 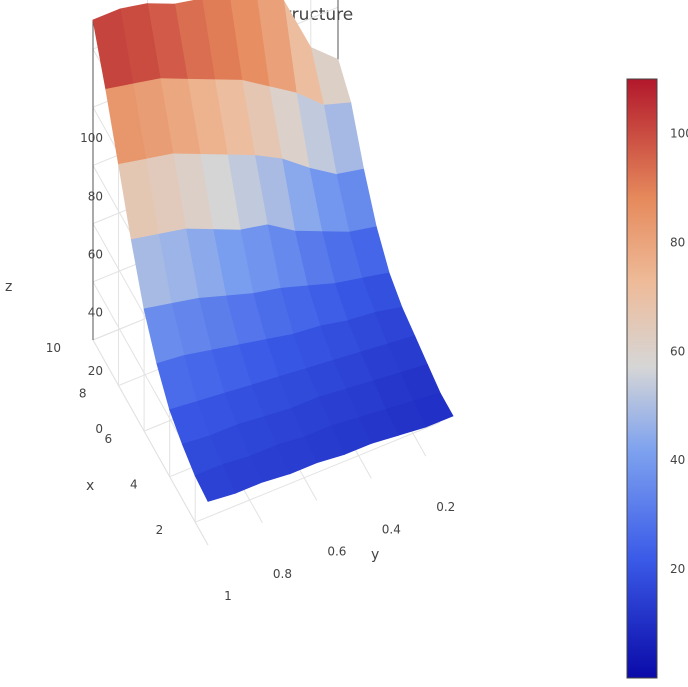 I want to click on y-tick-label: 1, so click(x=228, y=596).